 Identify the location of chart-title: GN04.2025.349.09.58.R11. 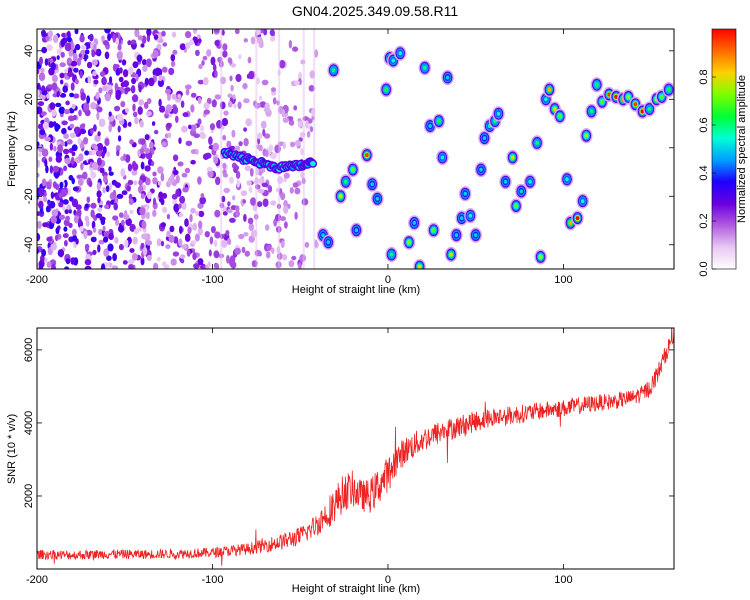
(375, 11).